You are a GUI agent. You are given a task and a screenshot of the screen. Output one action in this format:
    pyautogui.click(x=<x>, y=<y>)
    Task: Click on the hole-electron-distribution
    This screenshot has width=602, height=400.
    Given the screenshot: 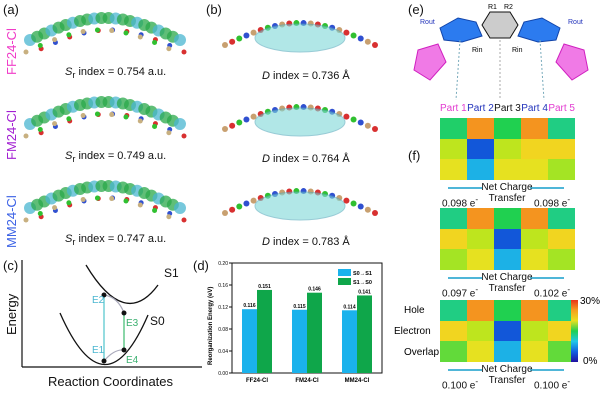 What is the action you would take?
    pyautogui.click(x=105, y=201)
    